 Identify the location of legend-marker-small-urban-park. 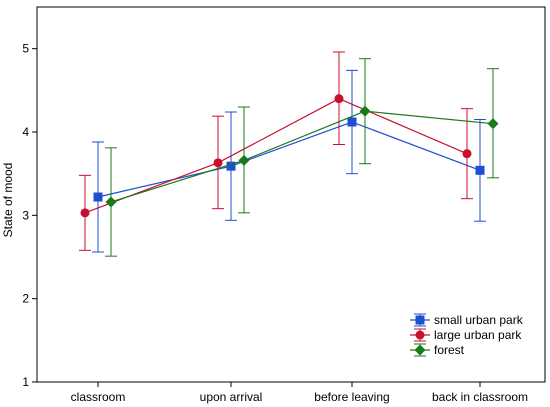
(420, 320).